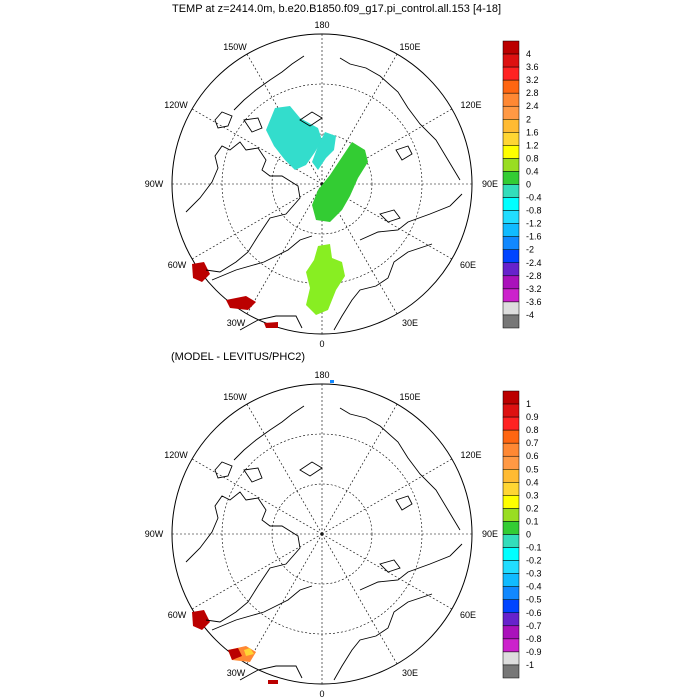  Describe the element at coordinates (325, 279) in the screenshot. I see `lightgreen-region-norwegian` at that location.